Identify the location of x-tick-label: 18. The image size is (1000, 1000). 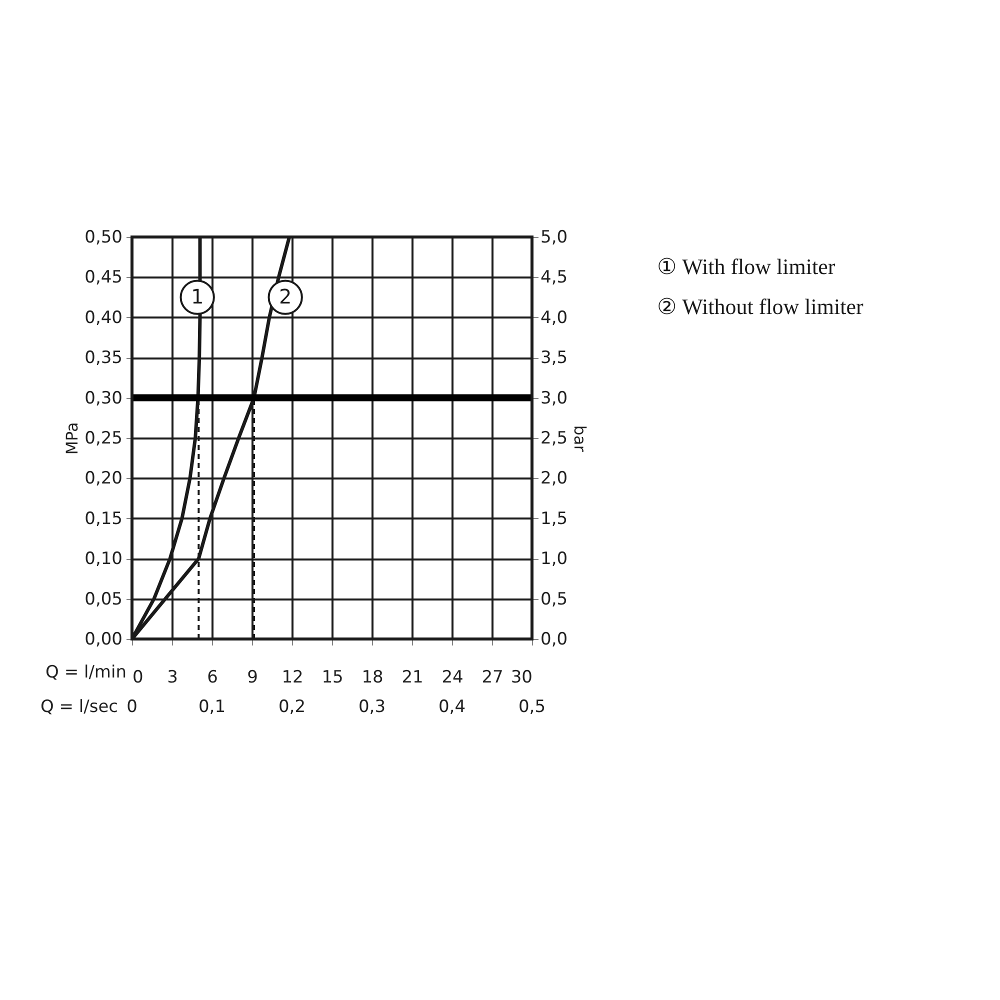
(373, 678).